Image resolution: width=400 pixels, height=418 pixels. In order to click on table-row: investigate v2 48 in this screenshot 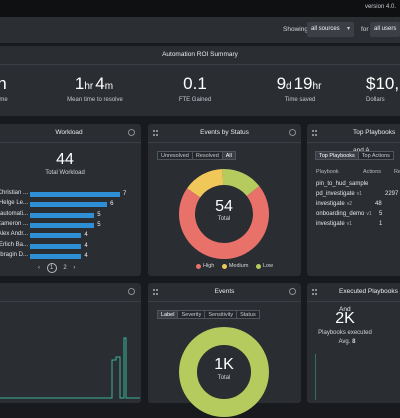, I will do `click(358, 204)`.